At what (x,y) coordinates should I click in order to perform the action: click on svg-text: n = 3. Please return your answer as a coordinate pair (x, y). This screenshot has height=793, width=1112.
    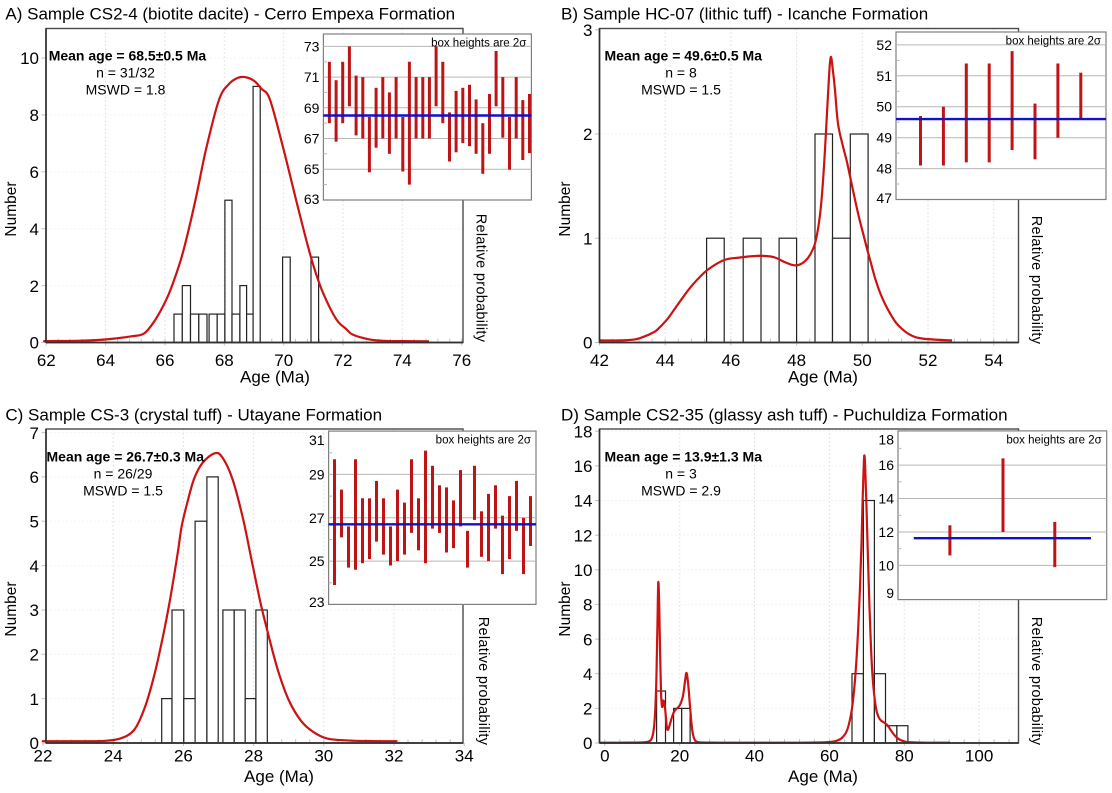
    Looking at the image, I should click on (681, 474).